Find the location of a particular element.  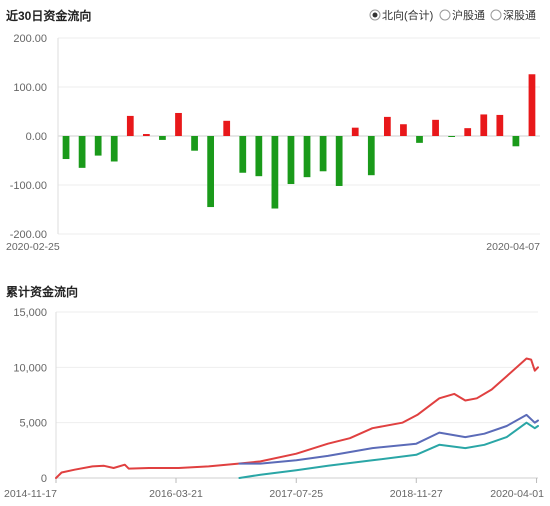

radio-group: 北向(合计) 沪股通 深股通 is located at coordinates (452, 15).